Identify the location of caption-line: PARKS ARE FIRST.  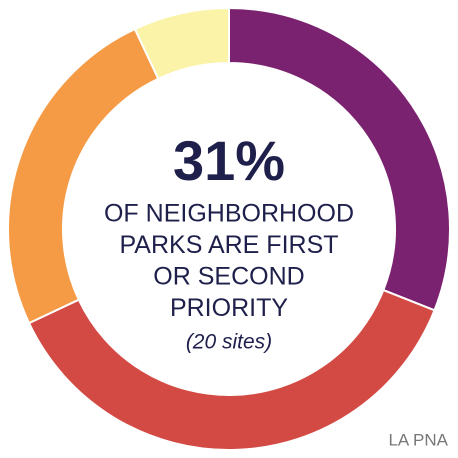
(228, 245).